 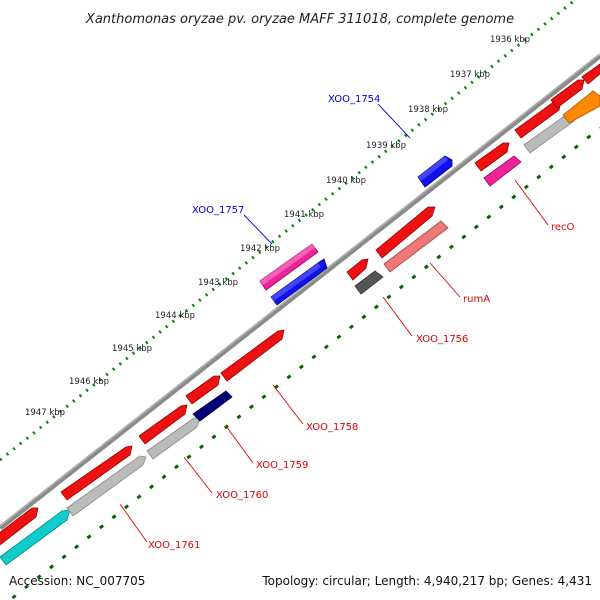 What do you see at coordinates (299, 282) in the screenshot?
I see `gene-xoo-1757-b` at bounding box center [299, 282].